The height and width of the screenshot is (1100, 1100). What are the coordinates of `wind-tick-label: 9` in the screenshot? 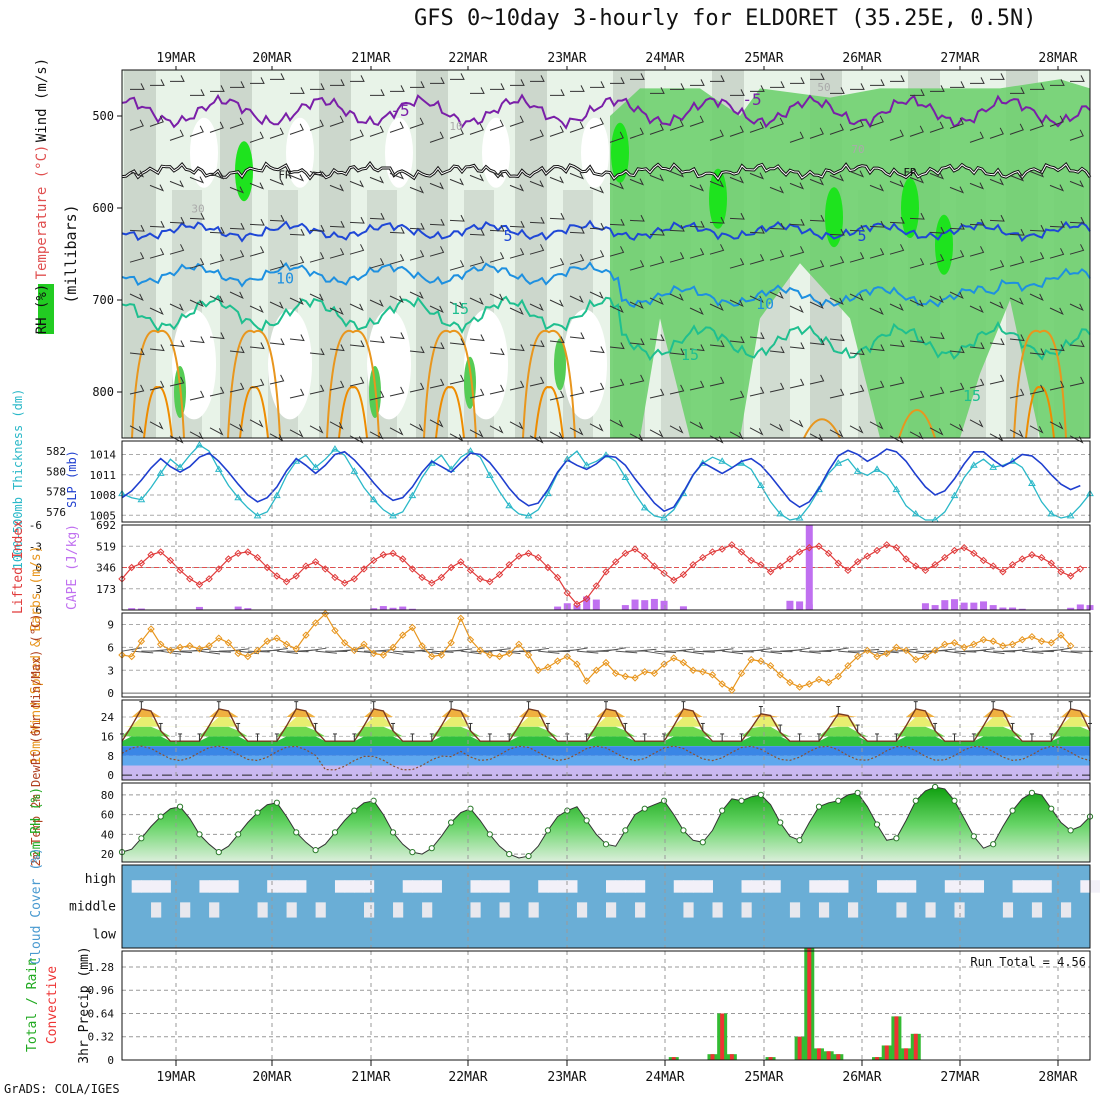 It's located at (110, 624).